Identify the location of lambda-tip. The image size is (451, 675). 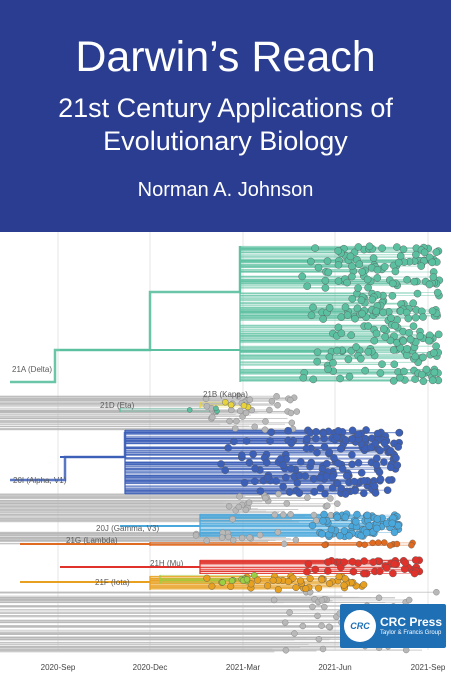
(411, 545).